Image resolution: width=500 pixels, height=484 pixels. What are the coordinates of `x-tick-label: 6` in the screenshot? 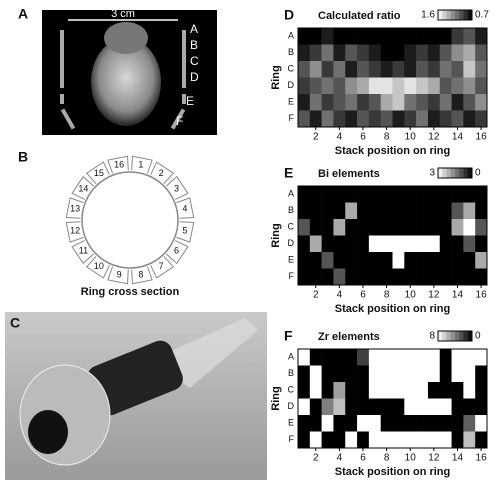 It's located at (363, 458).